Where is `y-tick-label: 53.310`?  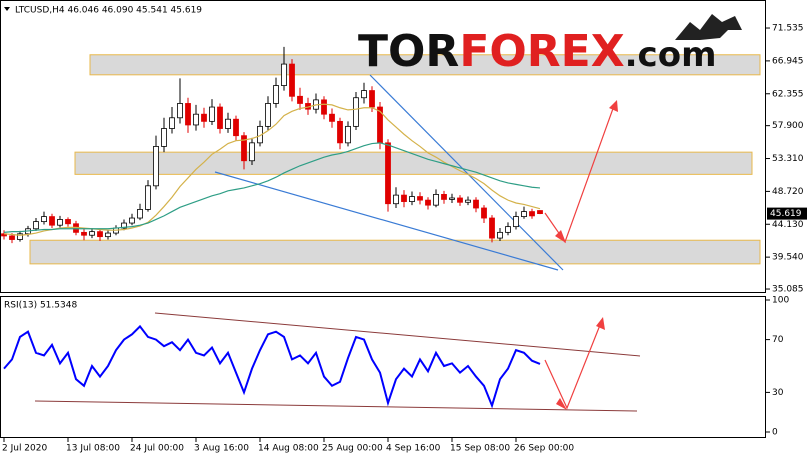 y-tick-label: 53.310 is located at coordinates (788, 159).